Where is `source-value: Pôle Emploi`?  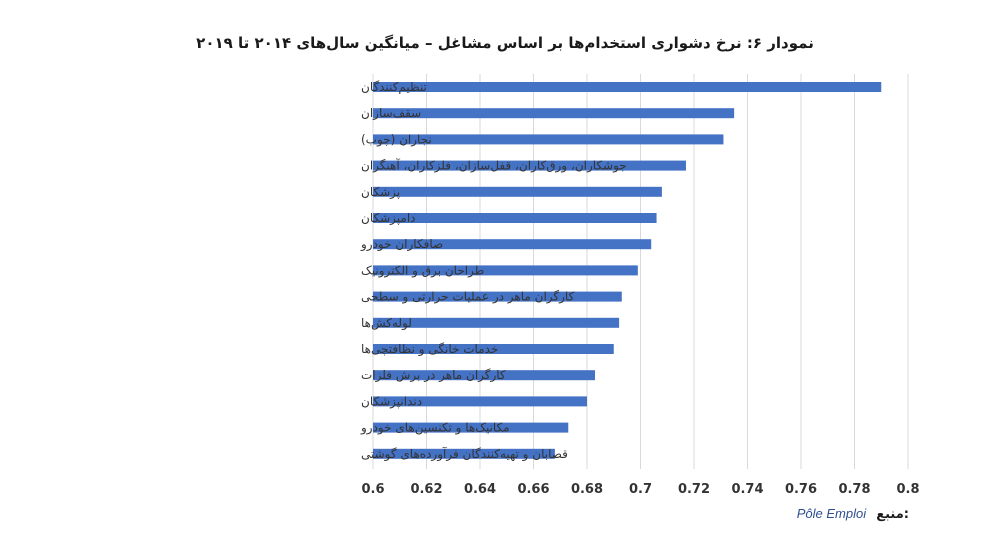 source-value: Pôle Emploi is located at coordinates (831, 513).